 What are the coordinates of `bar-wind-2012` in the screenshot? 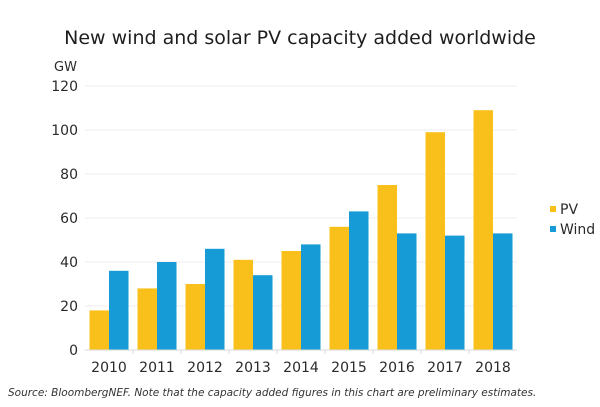 It's located at (215, 299).